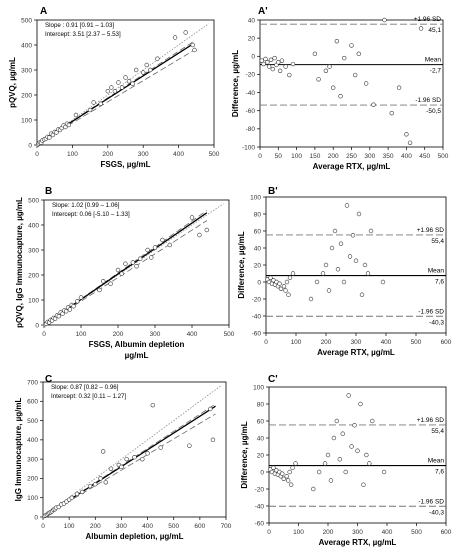 This screenshot has width=458, height=550. What do you see at coordinates (85, 387) in the screenshot?
I see `fit-annotation: Slope: 0.87 [0.82 – 0.96]` at bounding box center [85, 387].